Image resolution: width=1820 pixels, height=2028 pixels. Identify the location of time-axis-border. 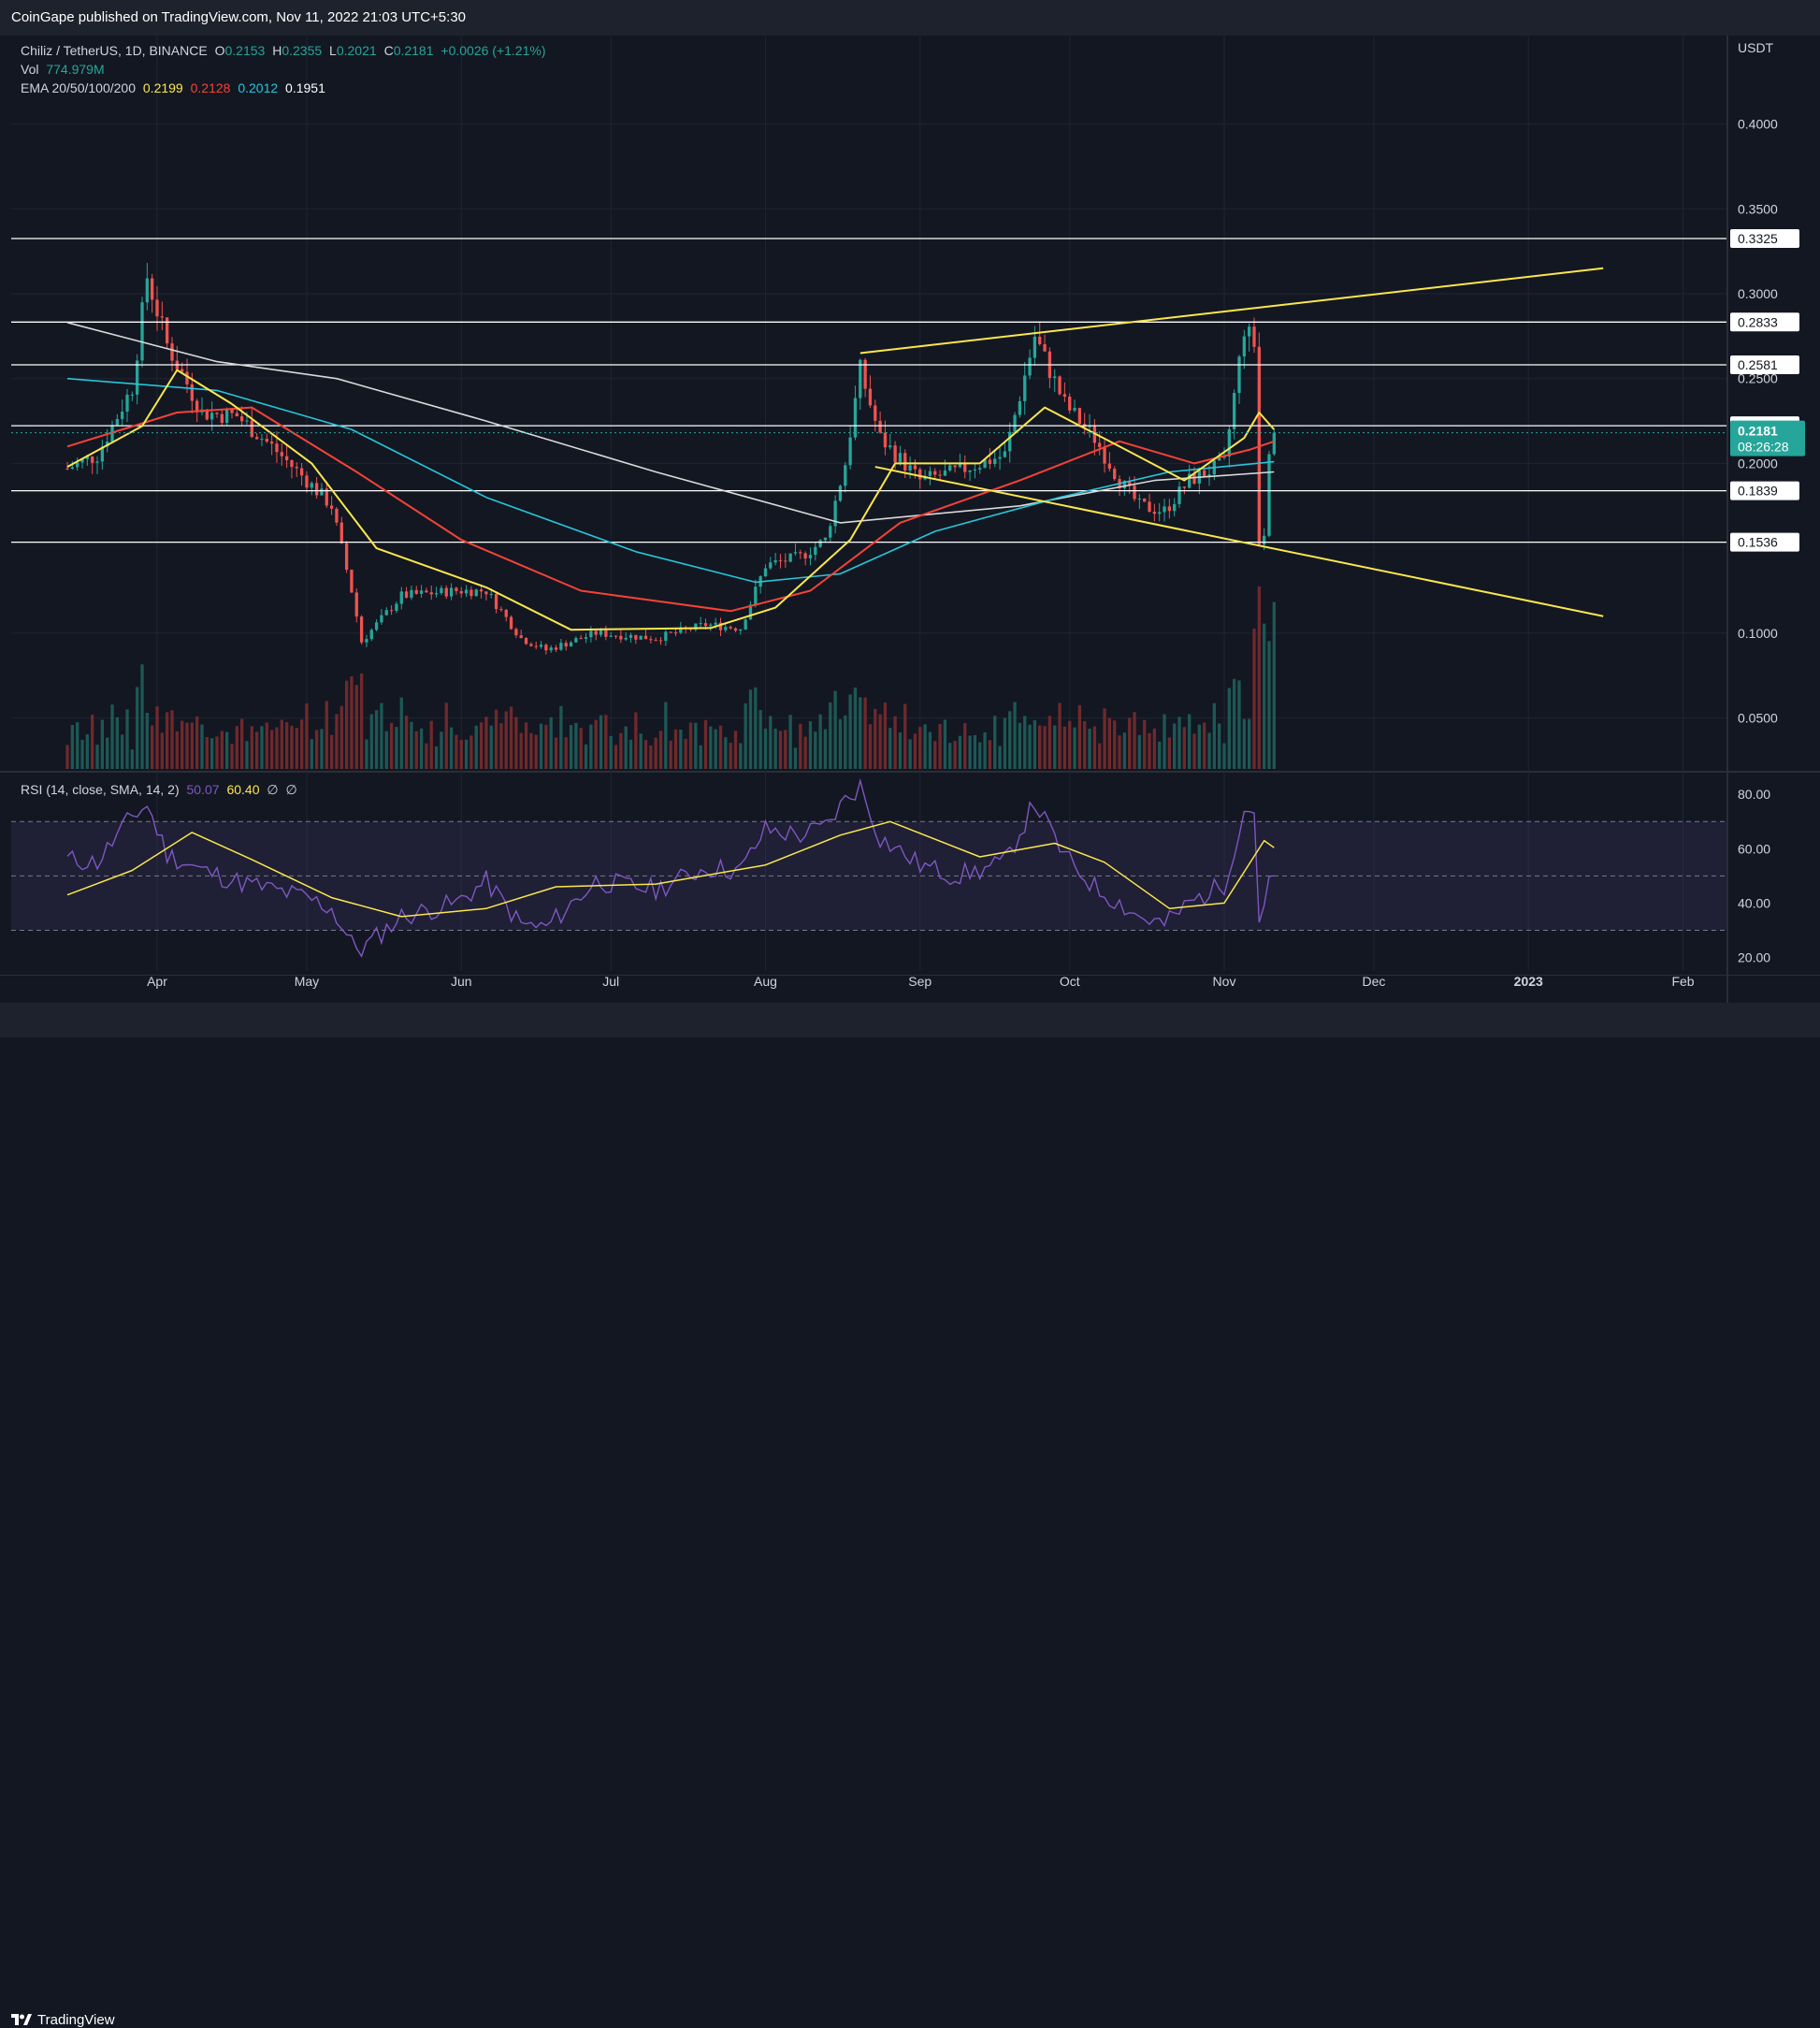
(910, 975).